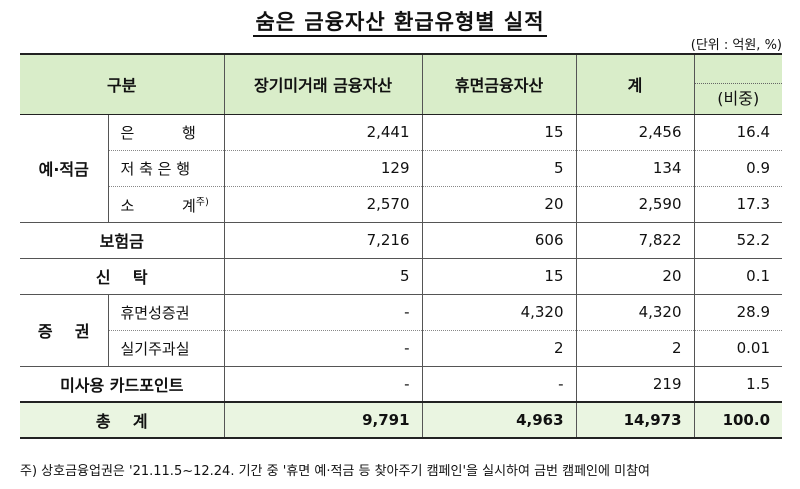  What do you see at coordinates (738, 98) in the screenshot?
I see `header-share-label: (비중)` at bounding box center [738, 98].